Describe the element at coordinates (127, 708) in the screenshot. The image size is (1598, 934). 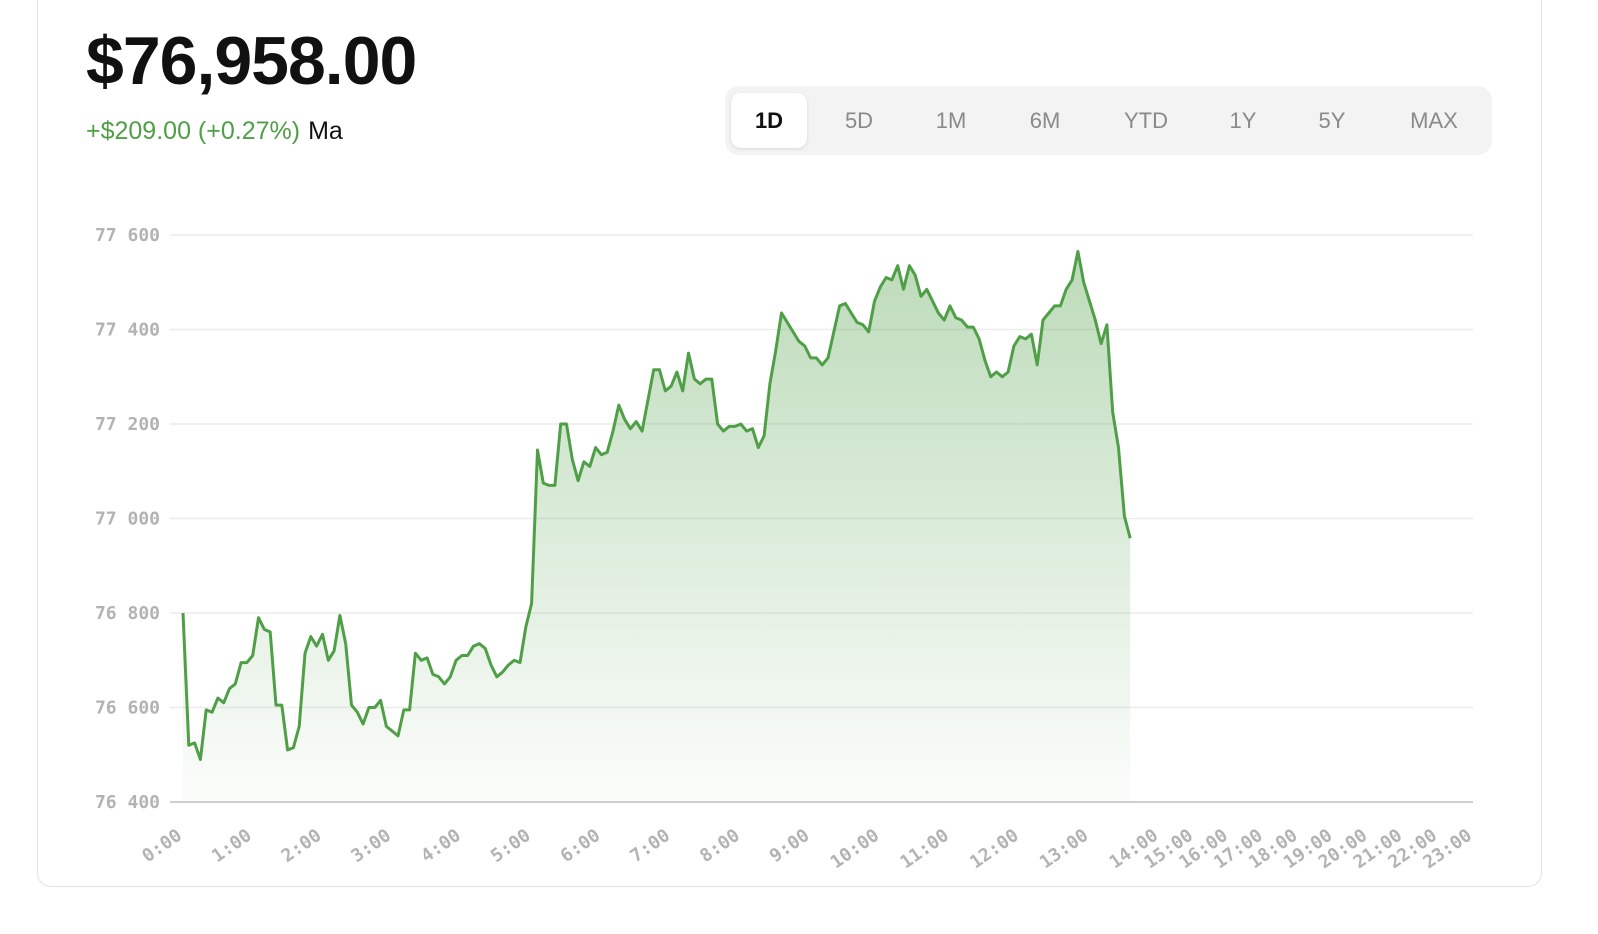
I see `y-tick-label: 76 600` at that location.